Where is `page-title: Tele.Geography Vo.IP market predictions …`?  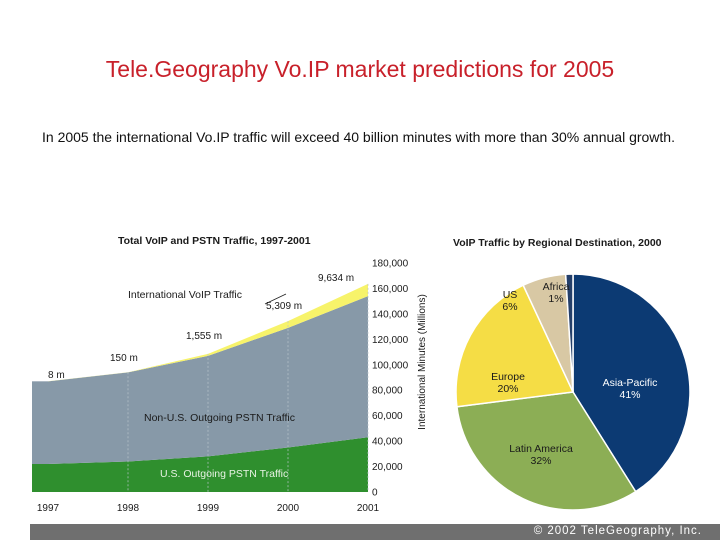
page-title: Tele.Geography Vo.IP market predictions … is located at coordinates (360, 69).